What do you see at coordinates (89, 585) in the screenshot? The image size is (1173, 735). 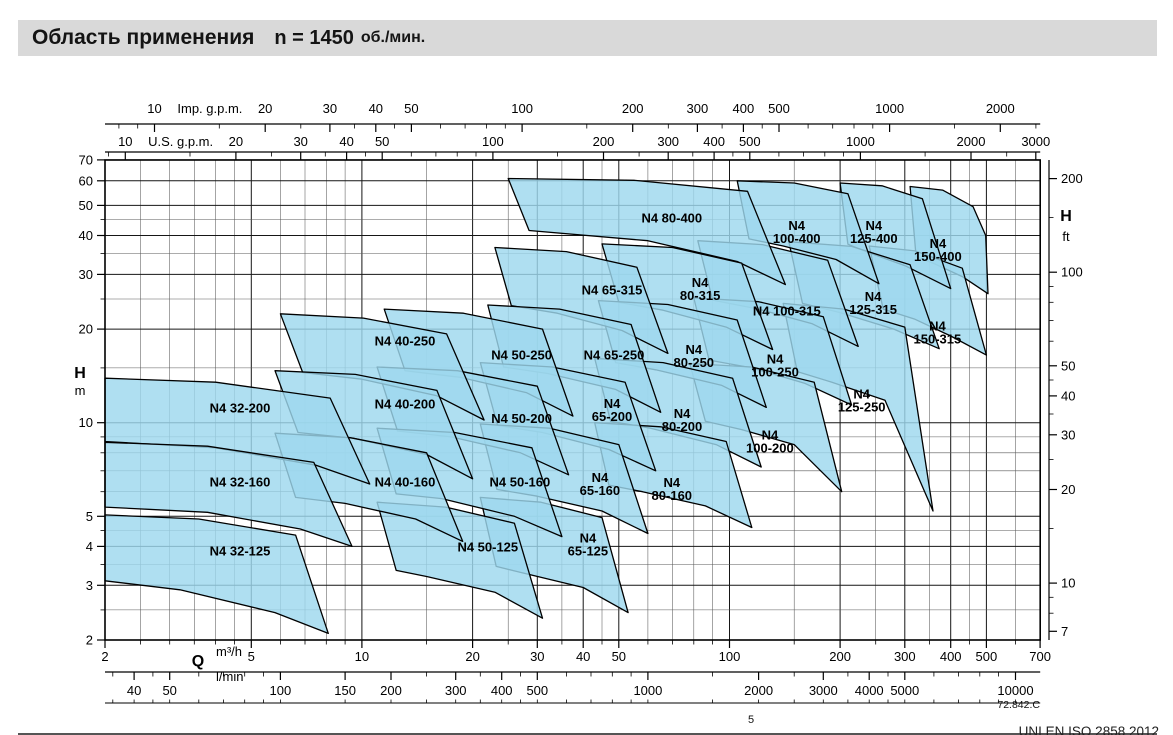 I see `axis-tick-label: 3` at bounding box center [89, 585].